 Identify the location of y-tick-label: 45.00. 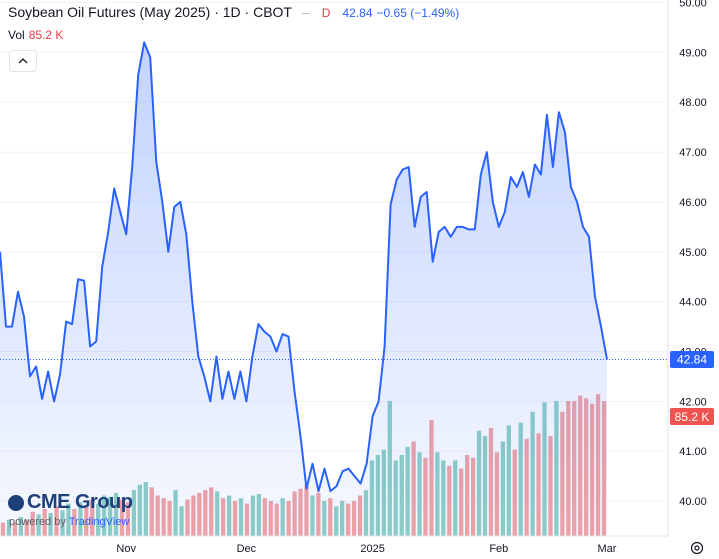
(693, 253).